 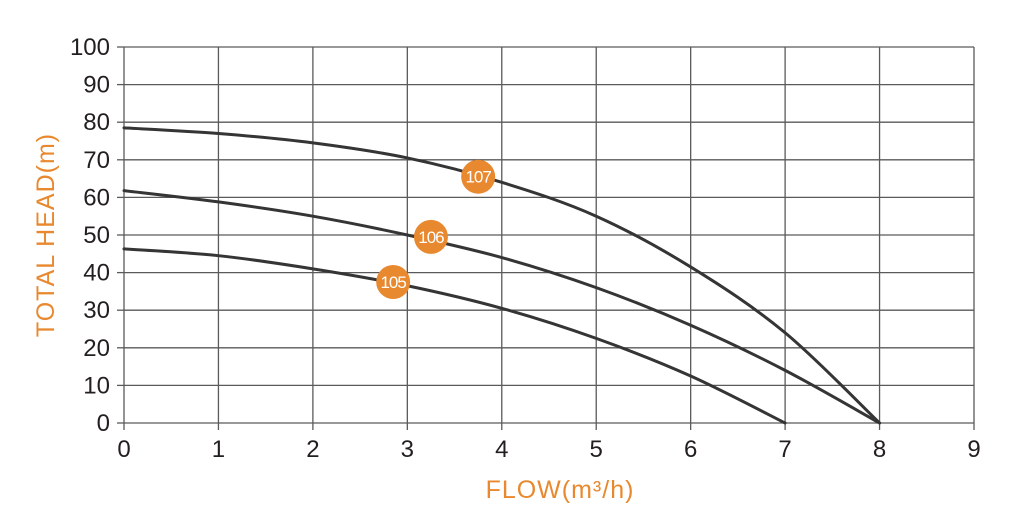 What do you see at coordinates (312, 449) in the screenshot?
I see `x-tick-label: 2` at bounding box center [312, 449].